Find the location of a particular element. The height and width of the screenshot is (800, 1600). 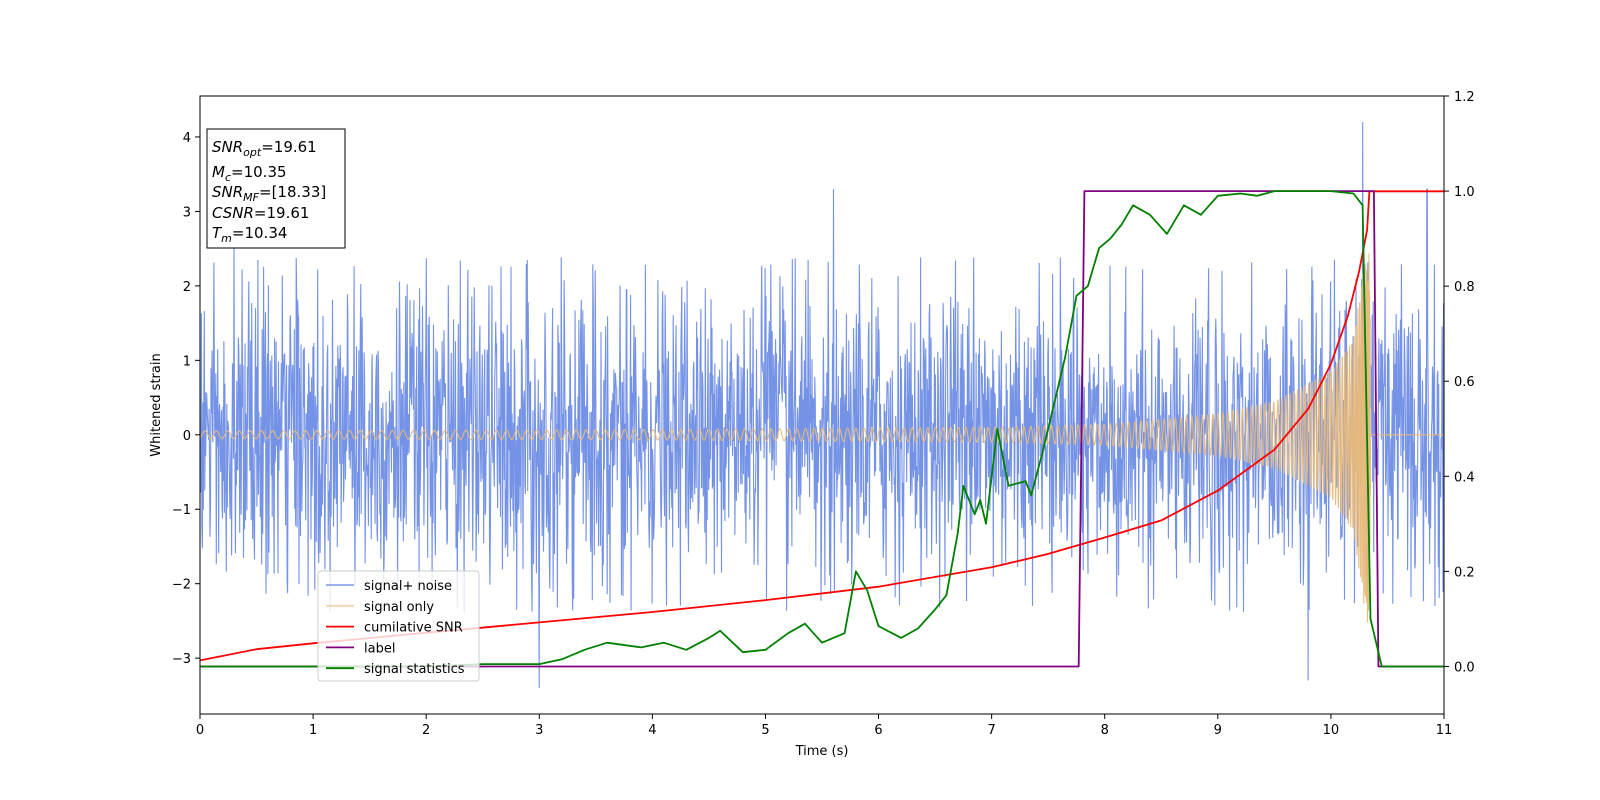

x-tick-label: 9 is located at coordinates (1218, 730).